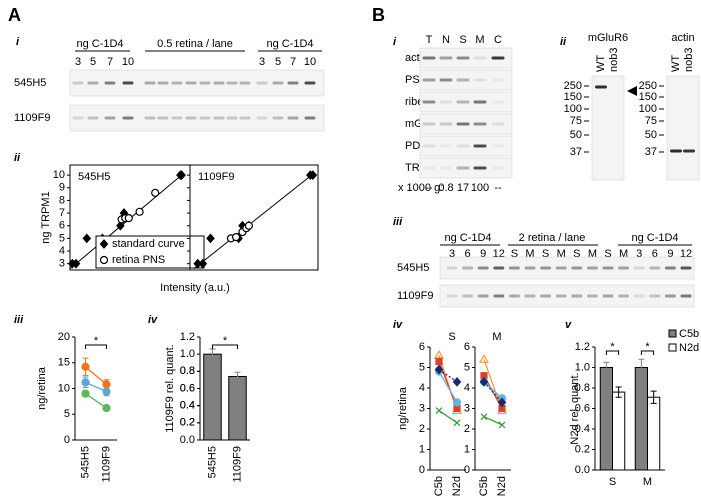  I want to click on chart-title: M, so click(496, 337).